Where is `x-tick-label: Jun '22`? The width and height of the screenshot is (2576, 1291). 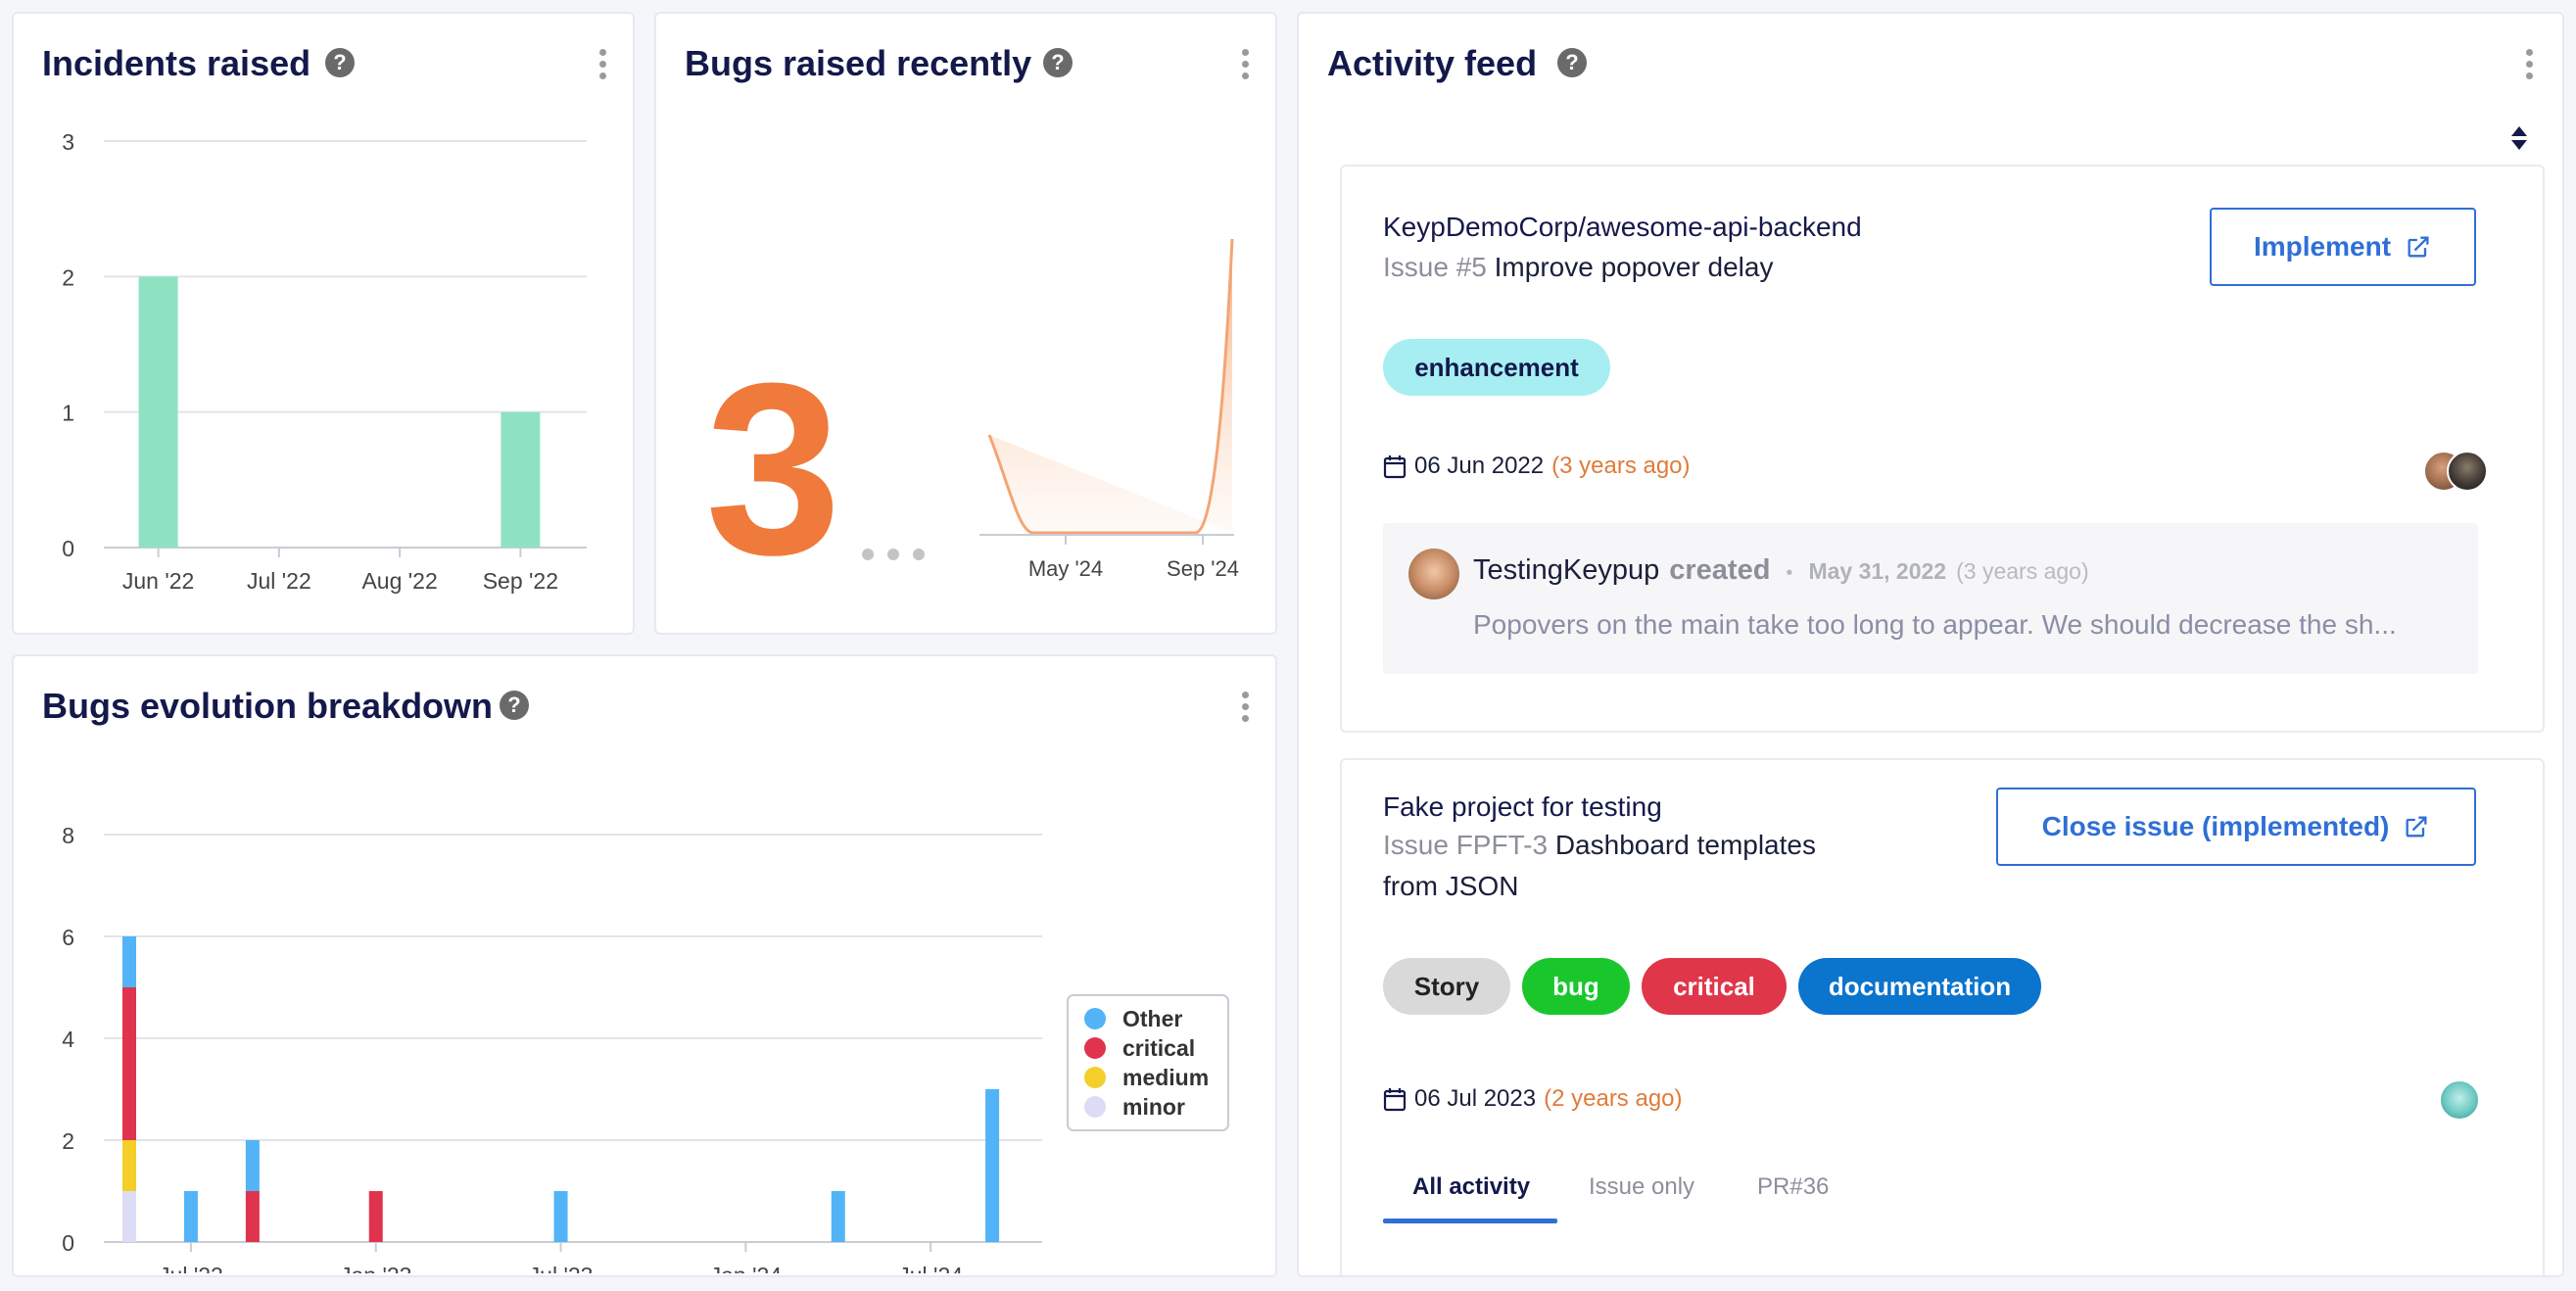 x-tick-label: Jun '22 is located at coordinates (158, 581).